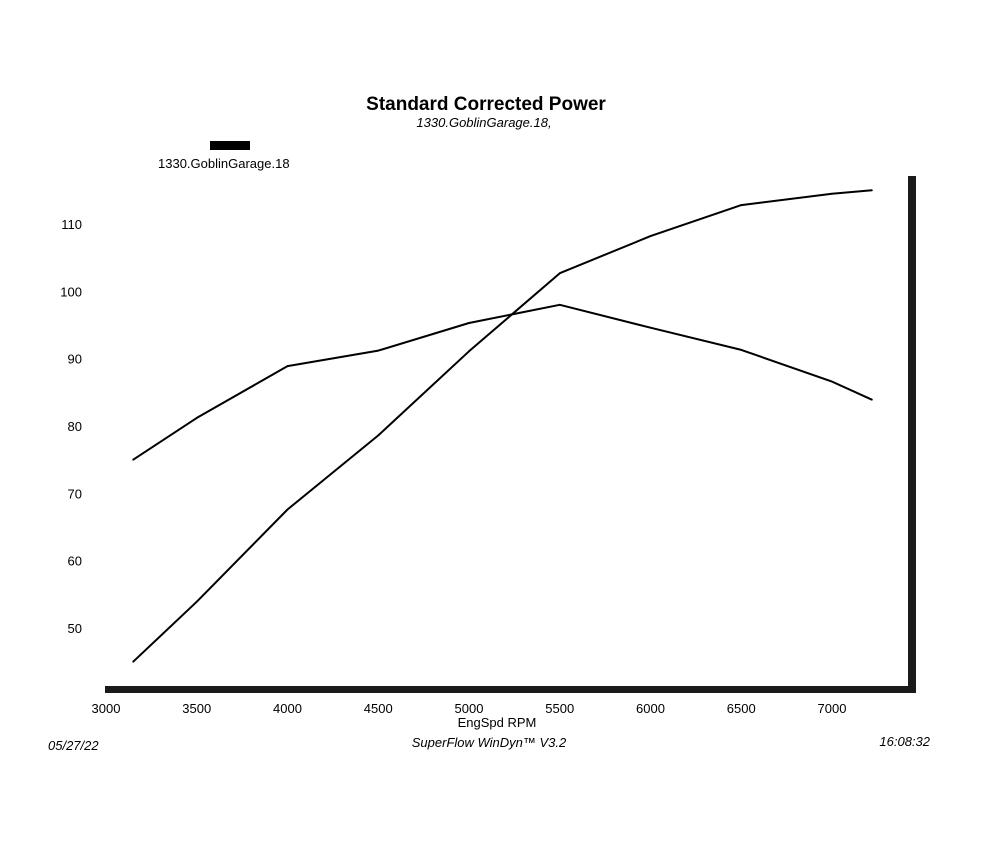 This screenshot has width=1000, height=850. Describe the element at coordinates (75, 561) in the screenshot. I see `y-tick-label: 60` at that location.